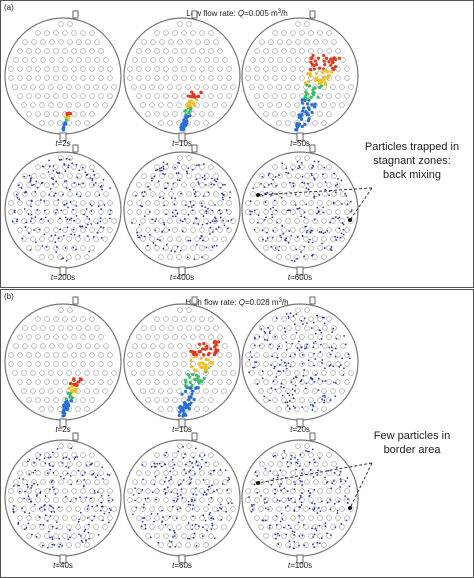 The image size is (474, 578). Describe the element at coordinates (300, 429) in the screenshot. I see `time-label: t=20s` at that location.